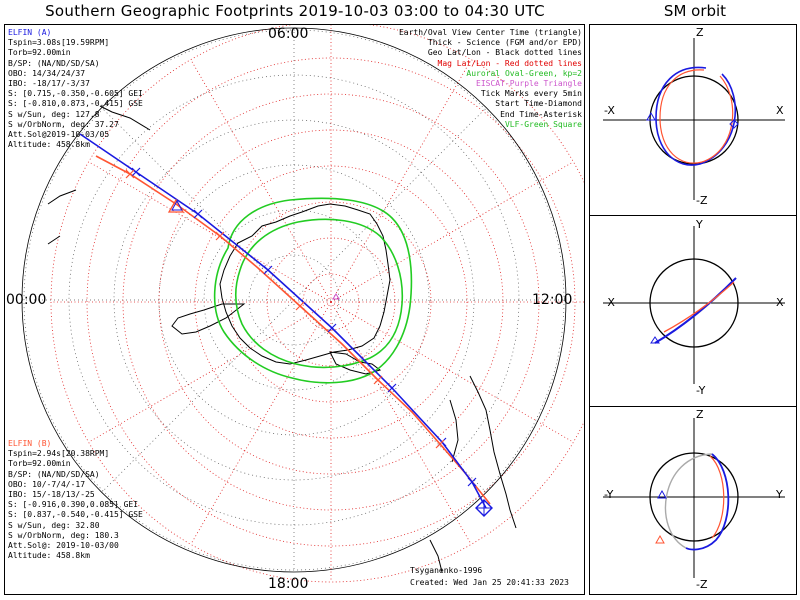  Describe the element at coordinates (699, 224) in the screenshot. I see `sm2-top-label: Y` at that location.